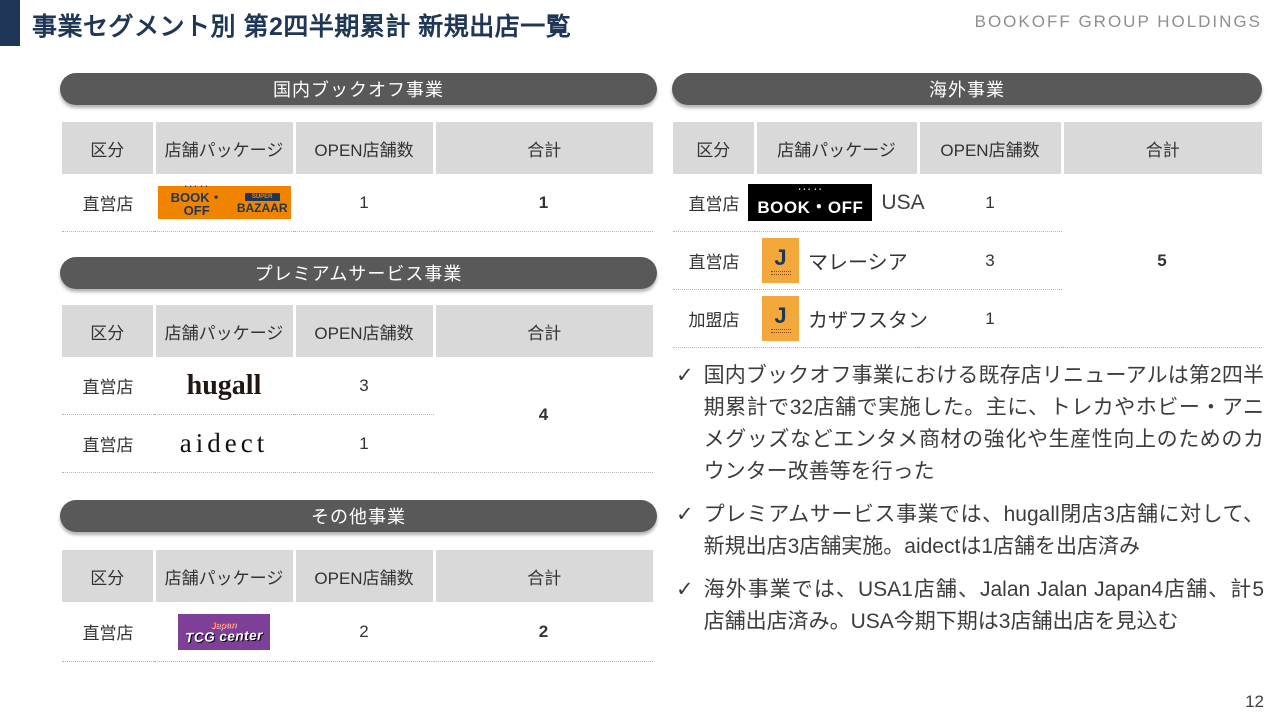 The image size is (1280, 720). Describe the element at coordinates (967, 89) in the screenshot. I see `section-header-overseas: 海外事業` at that location.